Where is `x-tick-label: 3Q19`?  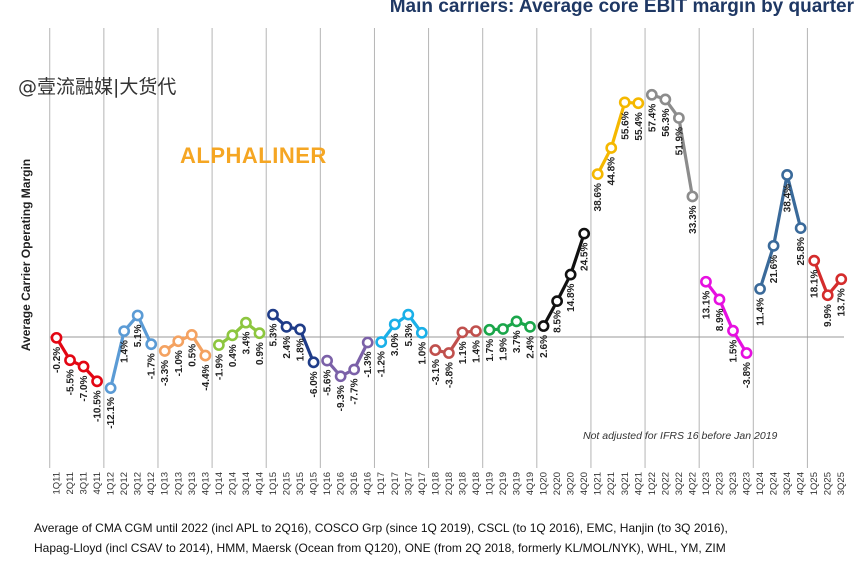 x-tick-label: 3Q19 is located at coordinates (517, 483).